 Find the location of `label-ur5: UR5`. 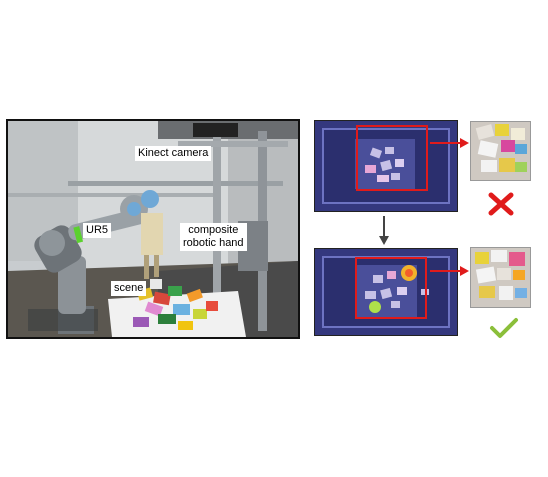

label-ur5: UR5 is located at coordinates (97, 230).